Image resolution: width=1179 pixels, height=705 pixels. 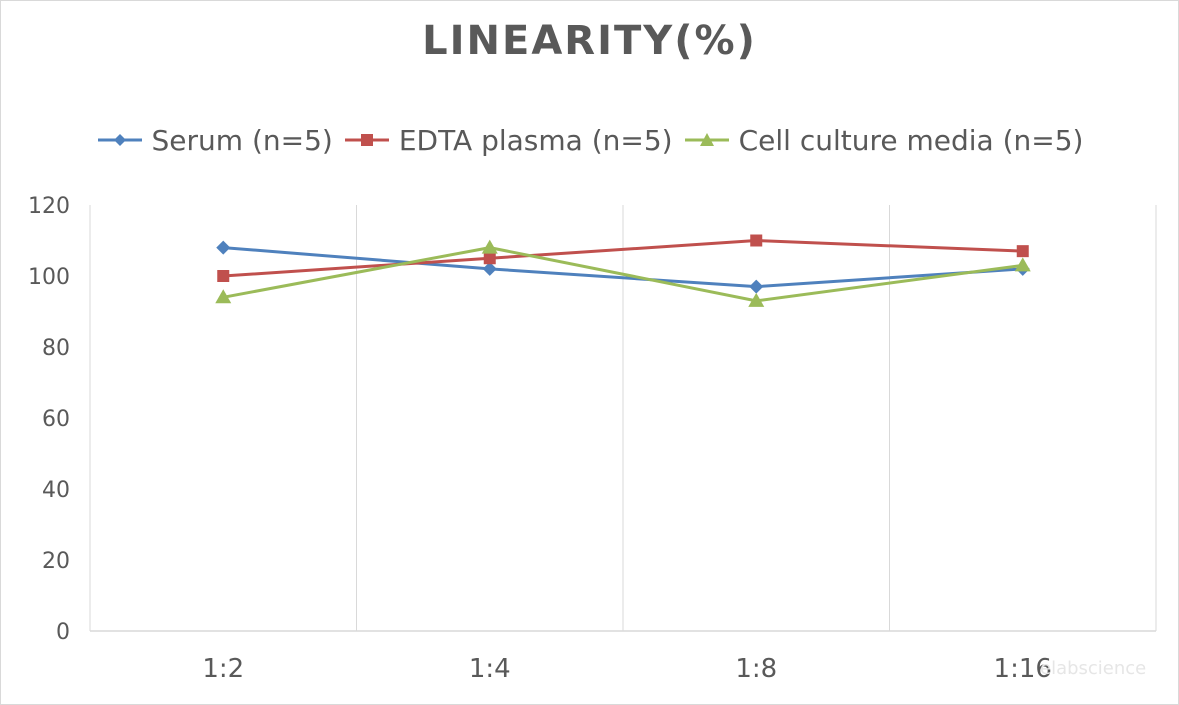 I want to click on y-tick-label: 100, so click(x=49, y=277).